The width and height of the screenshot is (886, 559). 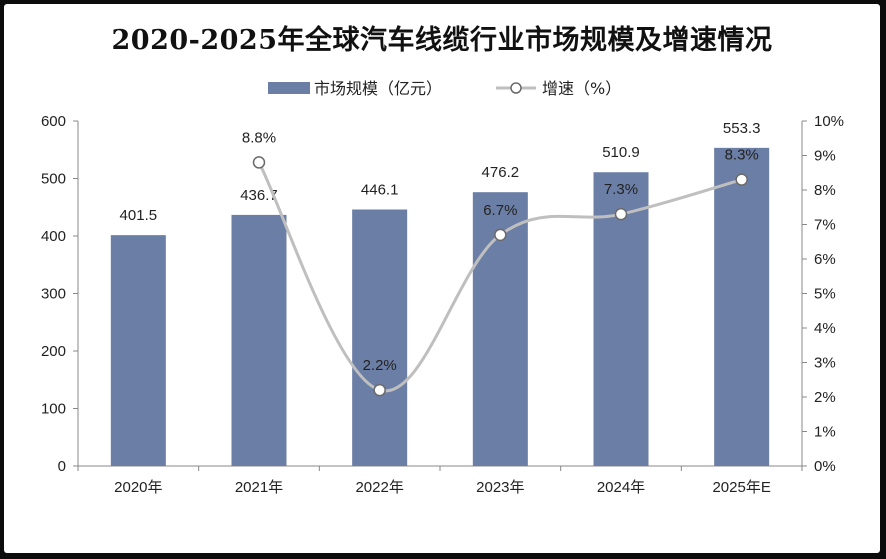 I want to click on y-right-tick-label: 6%, so click(x=825, y=259).